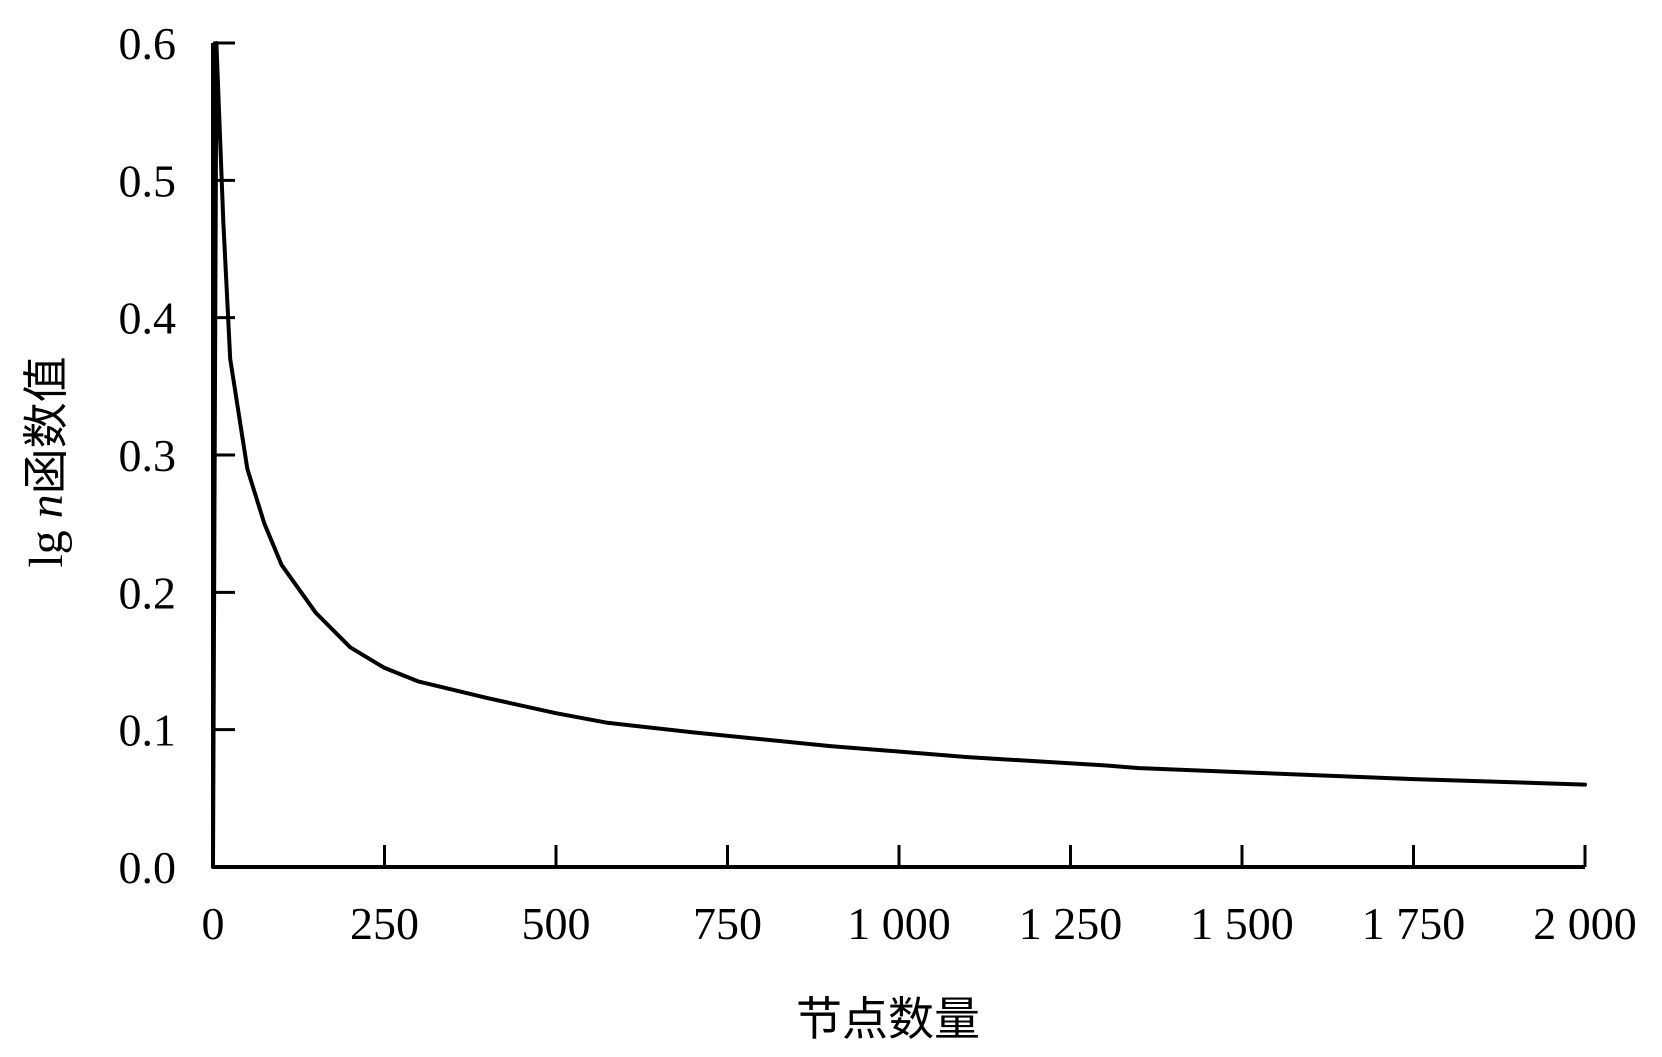  Describe the element at coordinates (727, 923) in the screenshot. I see `x-tick-label: 750` at that location.